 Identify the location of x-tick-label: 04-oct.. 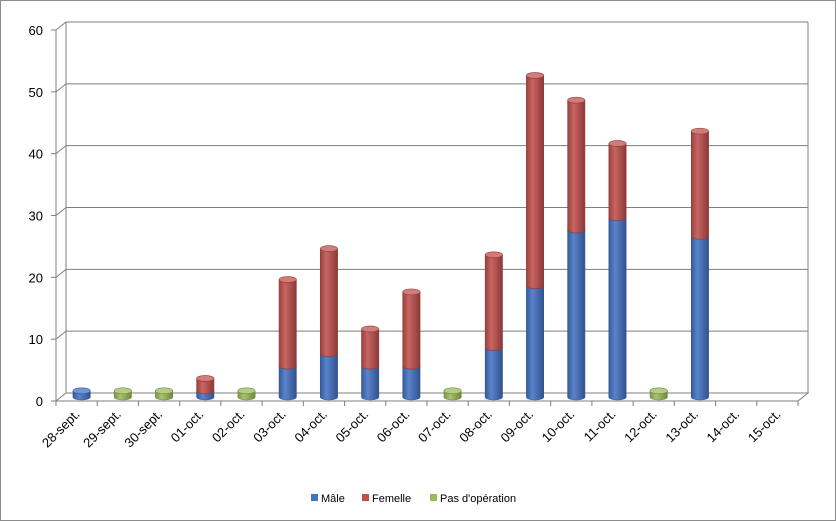
(310, 426).